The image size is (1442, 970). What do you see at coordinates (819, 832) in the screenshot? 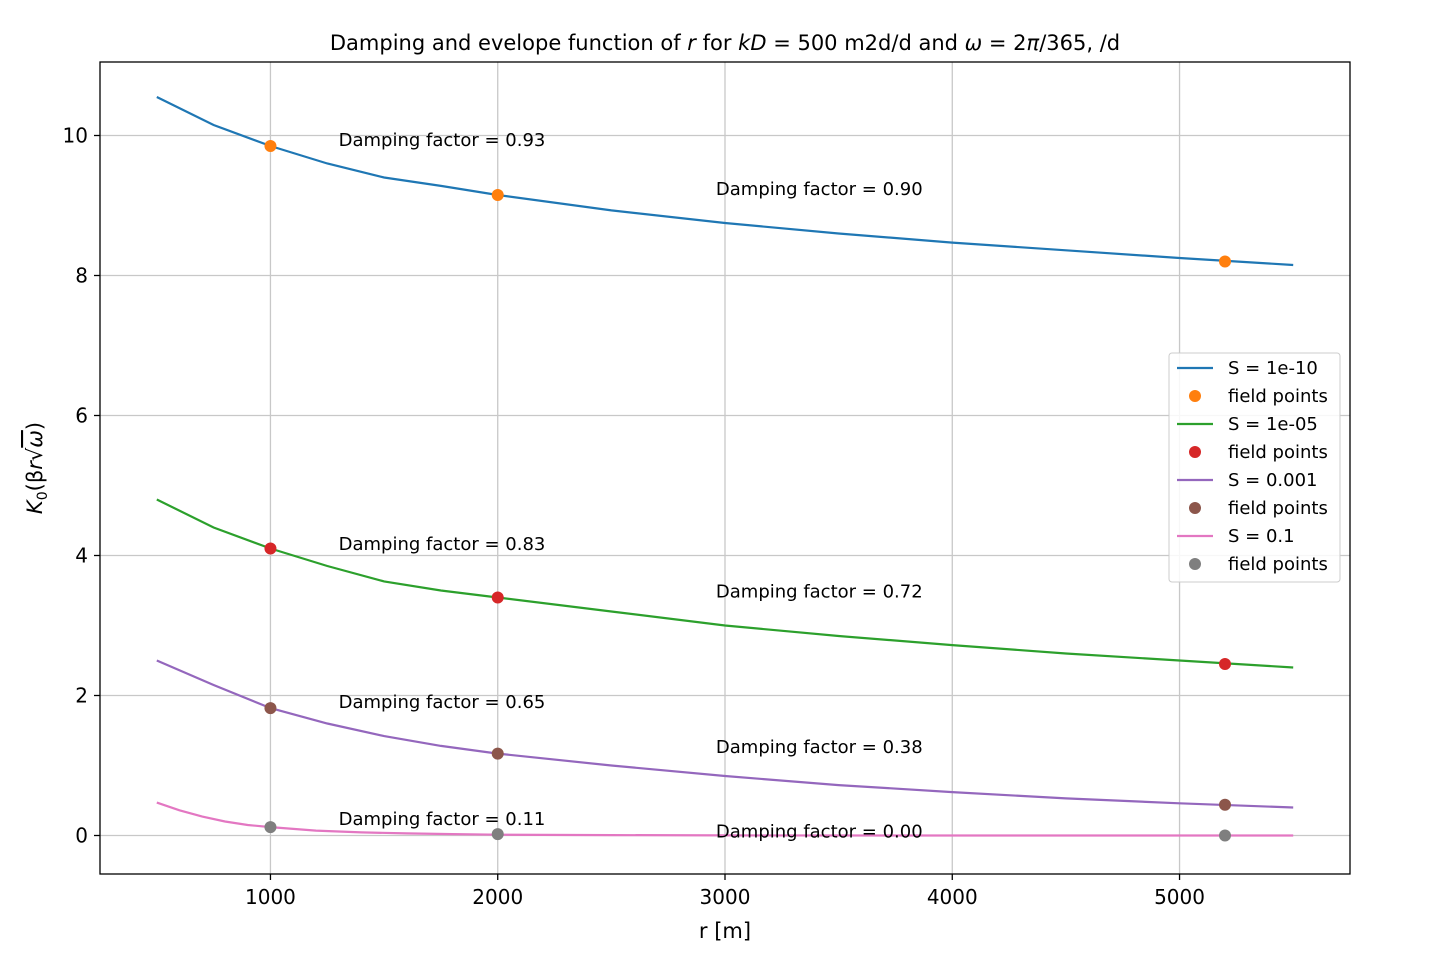
I see `damping-annotation-8: Damping factor = 0.00` at bounding box center [819, 832].